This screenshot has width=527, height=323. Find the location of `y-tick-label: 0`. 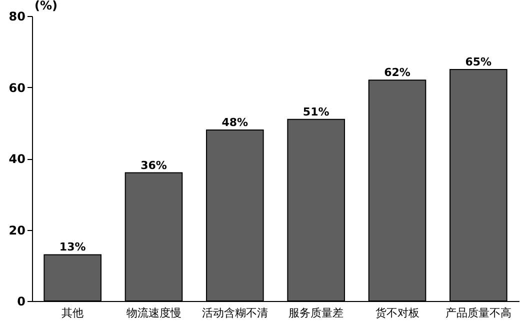

y-tick-label: 0 is located at coordinates (21, 301).